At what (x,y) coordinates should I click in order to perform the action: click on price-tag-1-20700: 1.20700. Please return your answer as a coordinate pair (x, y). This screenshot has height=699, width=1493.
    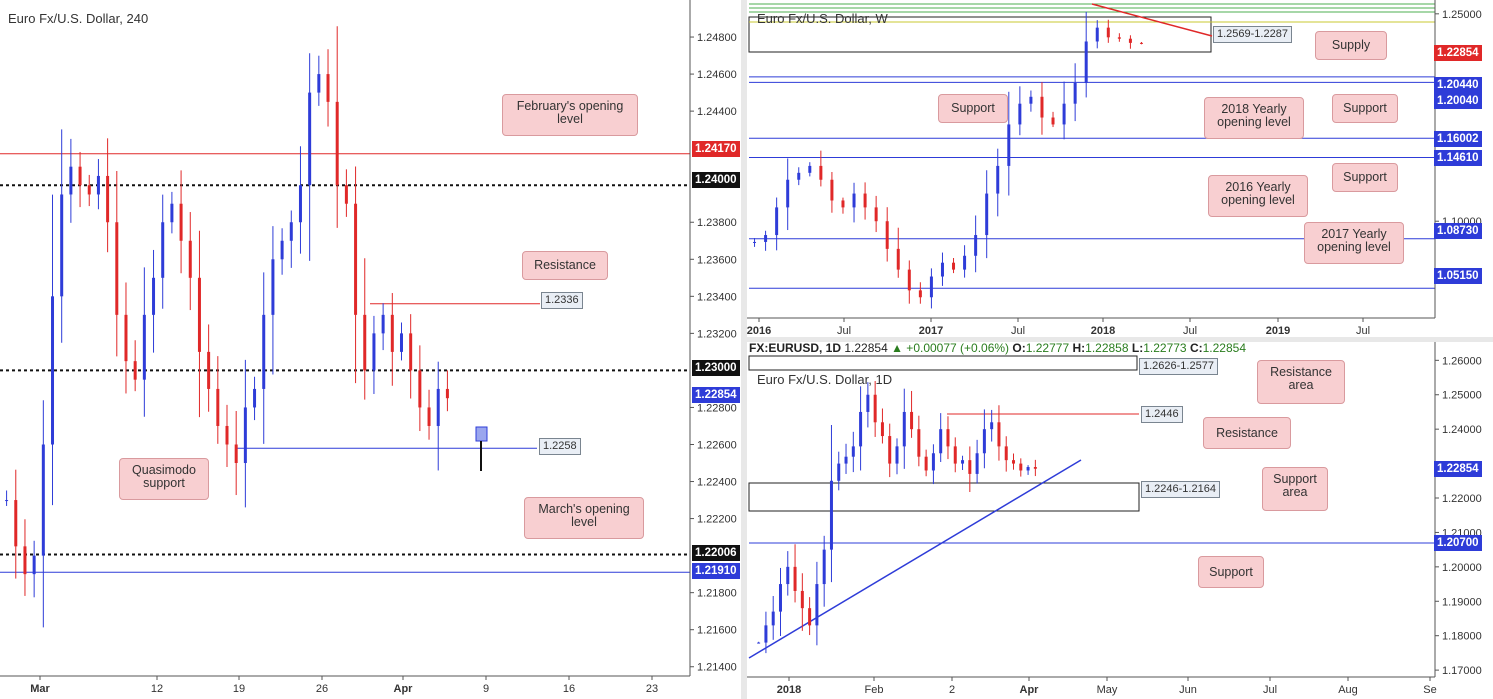
    Looking at the image, I should click on (1458, 543).